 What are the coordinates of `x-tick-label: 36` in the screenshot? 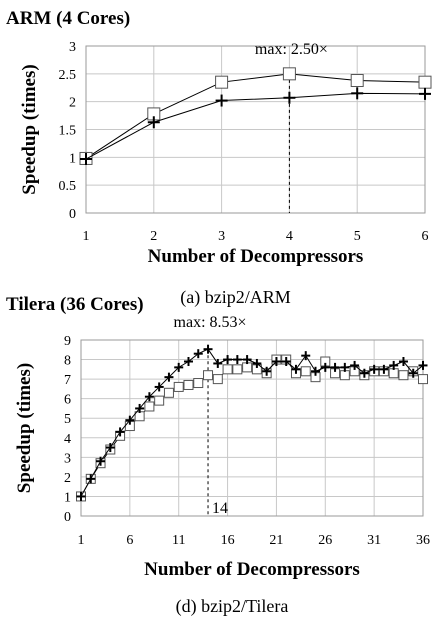 It's located at (423, 540).